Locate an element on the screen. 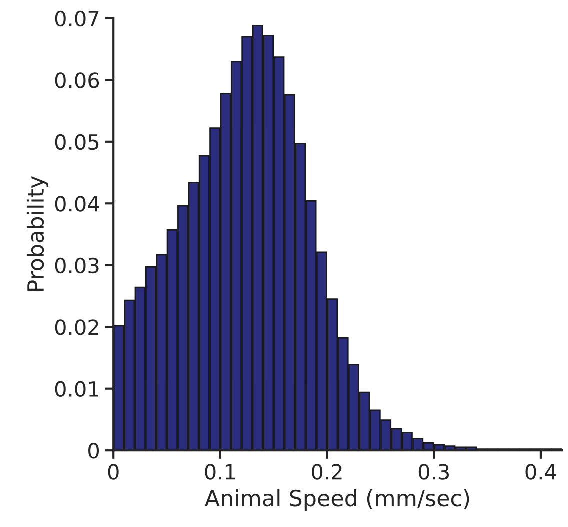 The image size is (568, 527). x-tick-label: 0 is located at coordinates (113, 472).